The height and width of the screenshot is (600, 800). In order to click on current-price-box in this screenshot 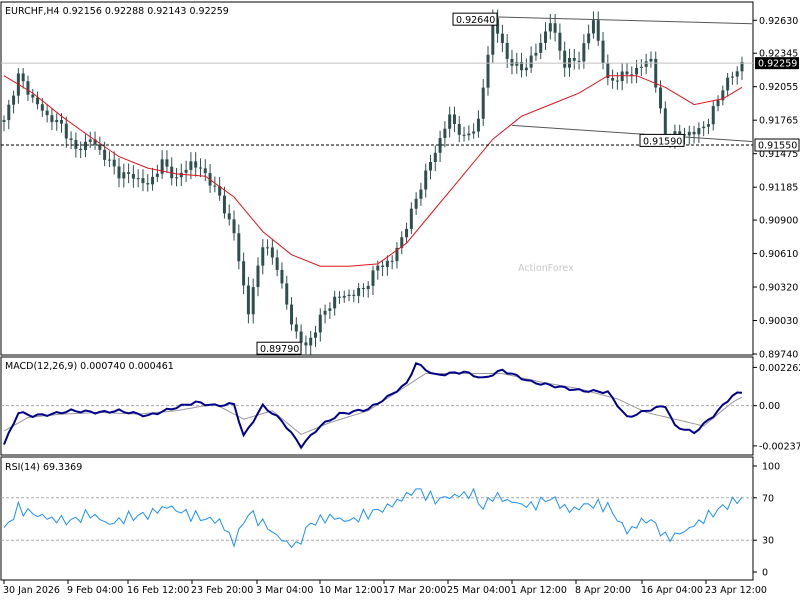, I will do `click(777, 63)`.